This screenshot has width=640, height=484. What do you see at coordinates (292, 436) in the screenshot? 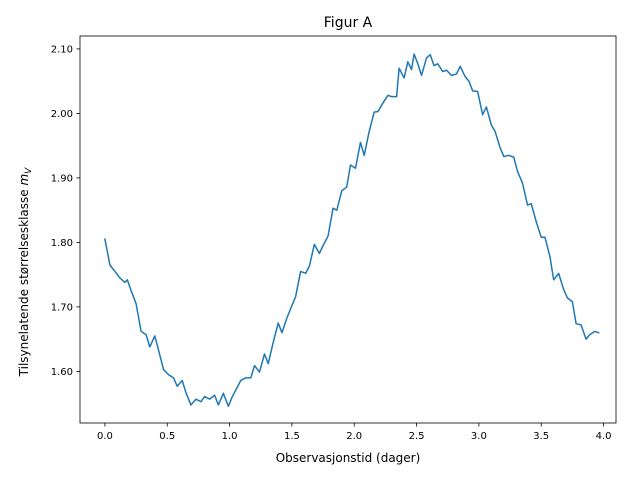
I see `x-tick-label: 1.5` at bounding box center [292, 436].